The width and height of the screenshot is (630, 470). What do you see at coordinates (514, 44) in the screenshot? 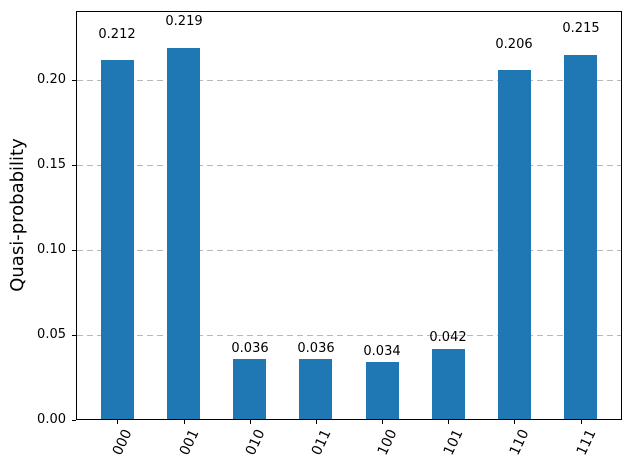
I see `bar-value-label: 0.206` at bounding box center [514, 44].